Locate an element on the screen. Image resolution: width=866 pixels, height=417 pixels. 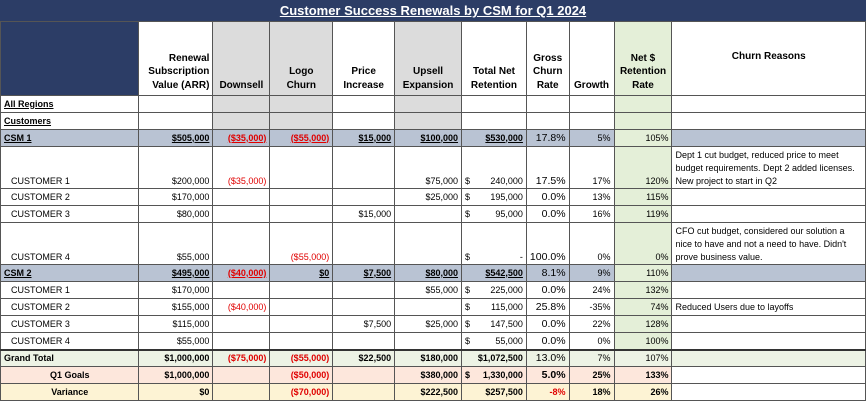
table-cell: $80,000 is located at coordinates (176, 214).